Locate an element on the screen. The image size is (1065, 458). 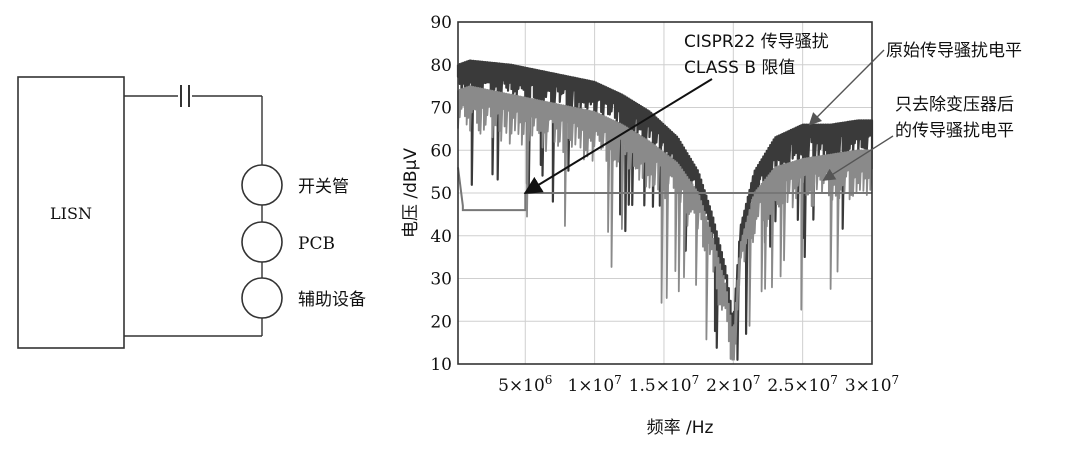
annotation-text: 原始传导骚扰电平 is located at coordinates (954, 51).